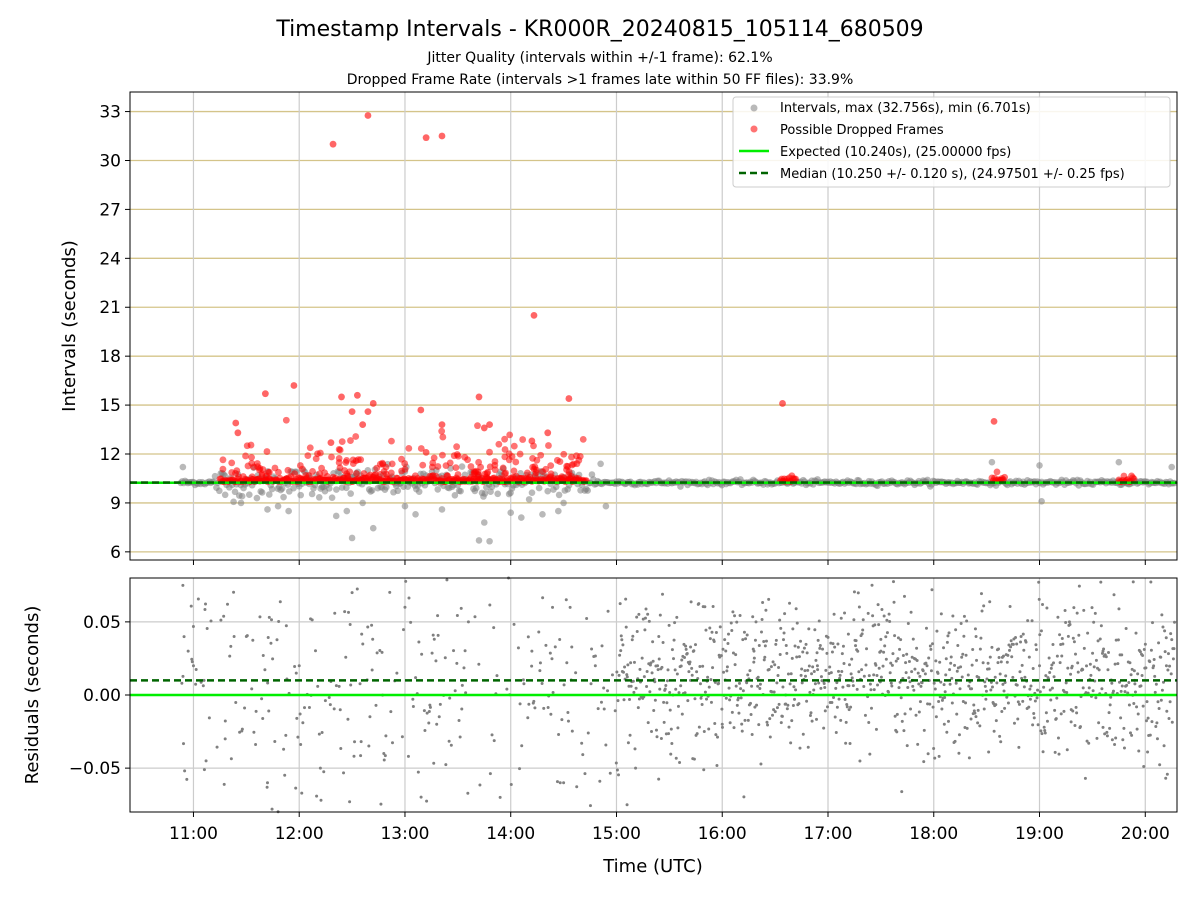 The height and width of the screenshot is (904, 1200). I want to click on legend-marker-dropped, so click(754, 129).